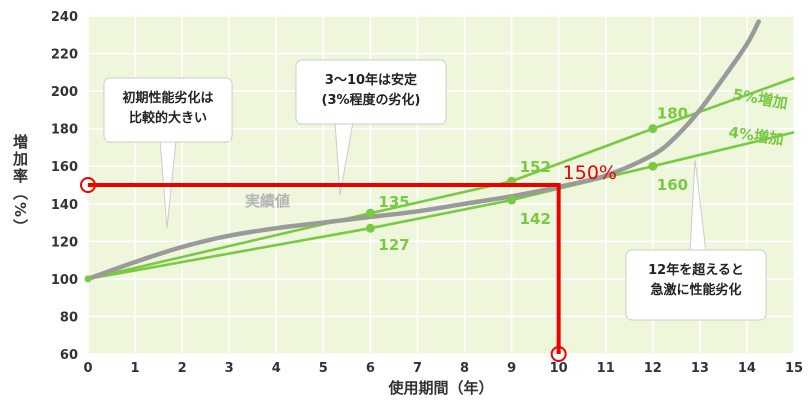 The image size is (808, 404). What do you see at coordinates (653, 368) in the screenshot?
I see `x-tick-label: 12` at bounding box center [653, 368].